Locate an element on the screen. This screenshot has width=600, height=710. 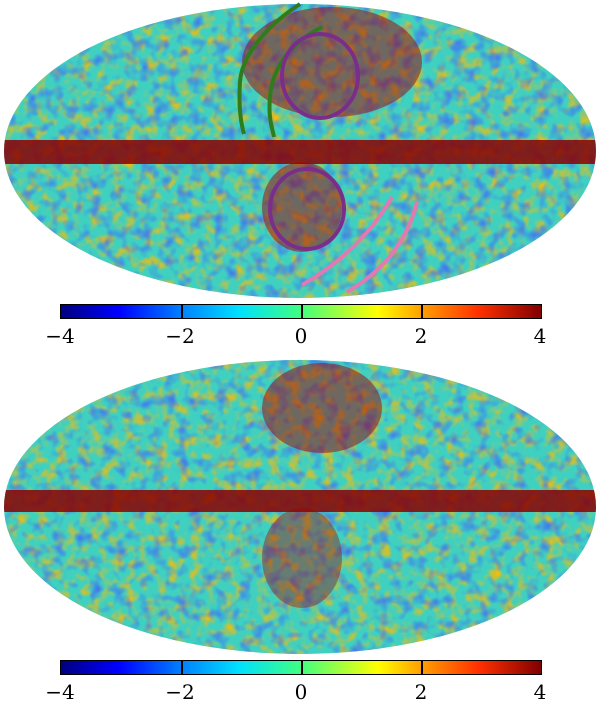
purple-circle-south is located at coordinates (307, 209).